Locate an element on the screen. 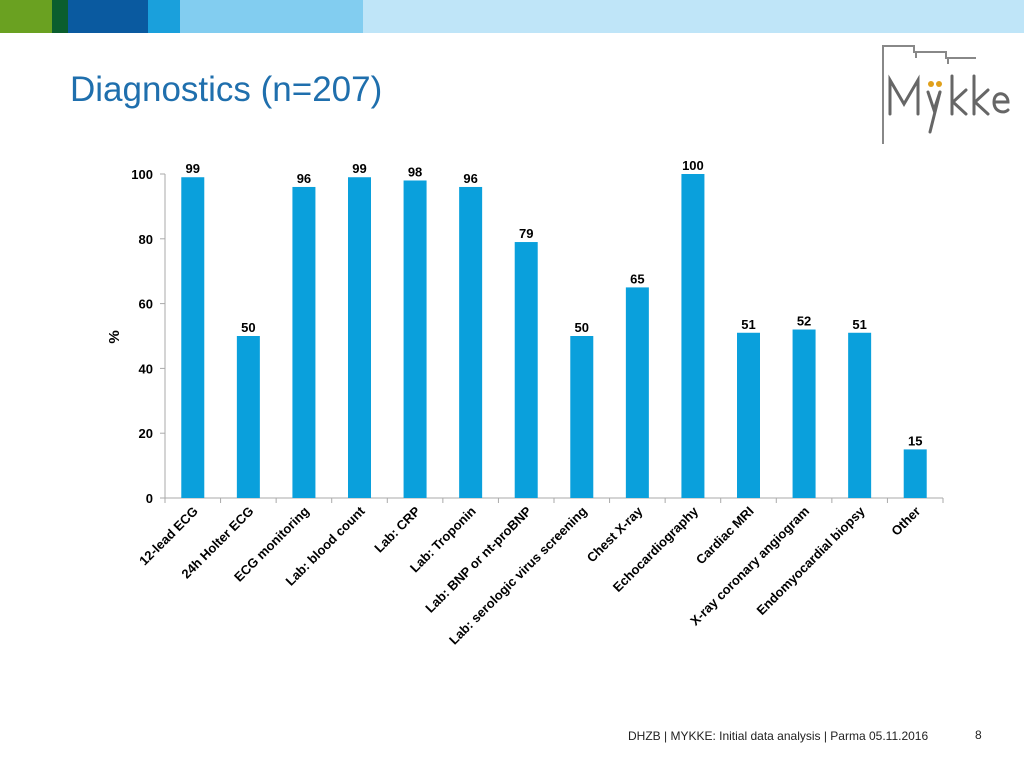  y-tick-label: 0 is located at coordinates (149, 498).